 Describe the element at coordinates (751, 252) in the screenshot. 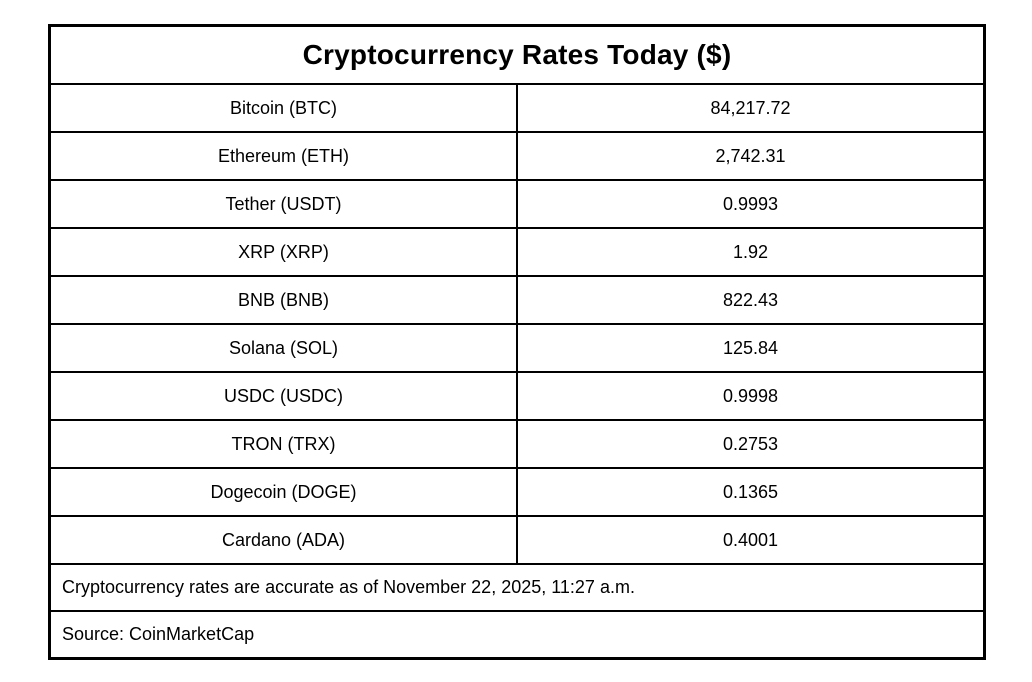

I see `crypto-rate-cell: 1.92` at that location.